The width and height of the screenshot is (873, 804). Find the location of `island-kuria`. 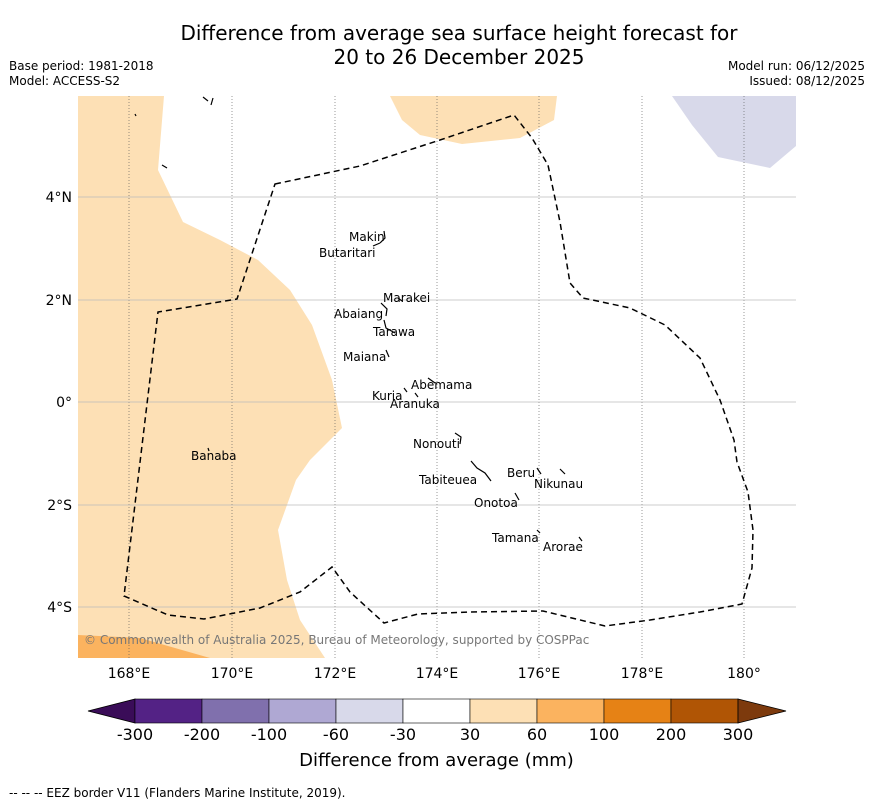

island-kuria is located at coordinates (405, 390).